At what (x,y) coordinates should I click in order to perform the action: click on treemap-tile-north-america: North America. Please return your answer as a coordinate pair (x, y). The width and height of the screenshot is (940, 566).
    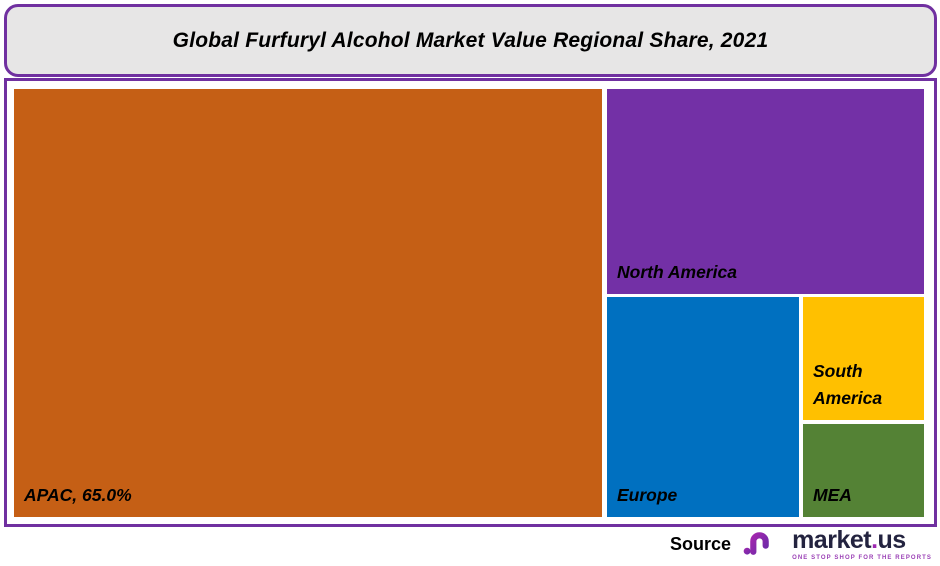
    Looking at the image, I should click on (765, 191).